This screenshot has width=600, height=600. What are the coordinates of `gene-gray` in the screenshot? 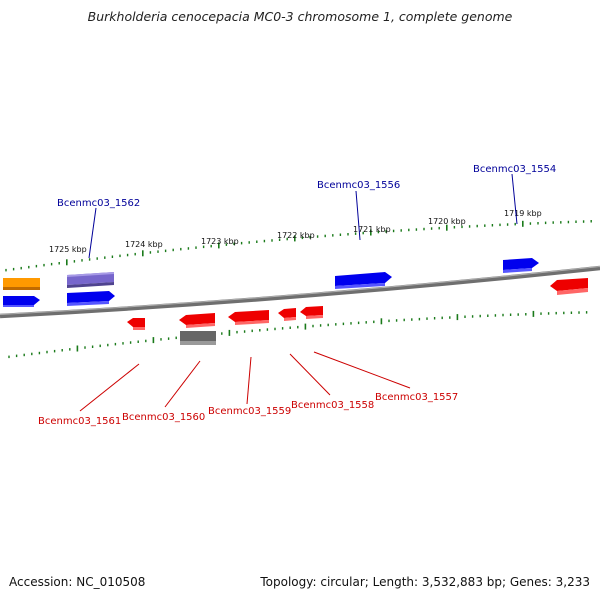 It's located at (198, 338).